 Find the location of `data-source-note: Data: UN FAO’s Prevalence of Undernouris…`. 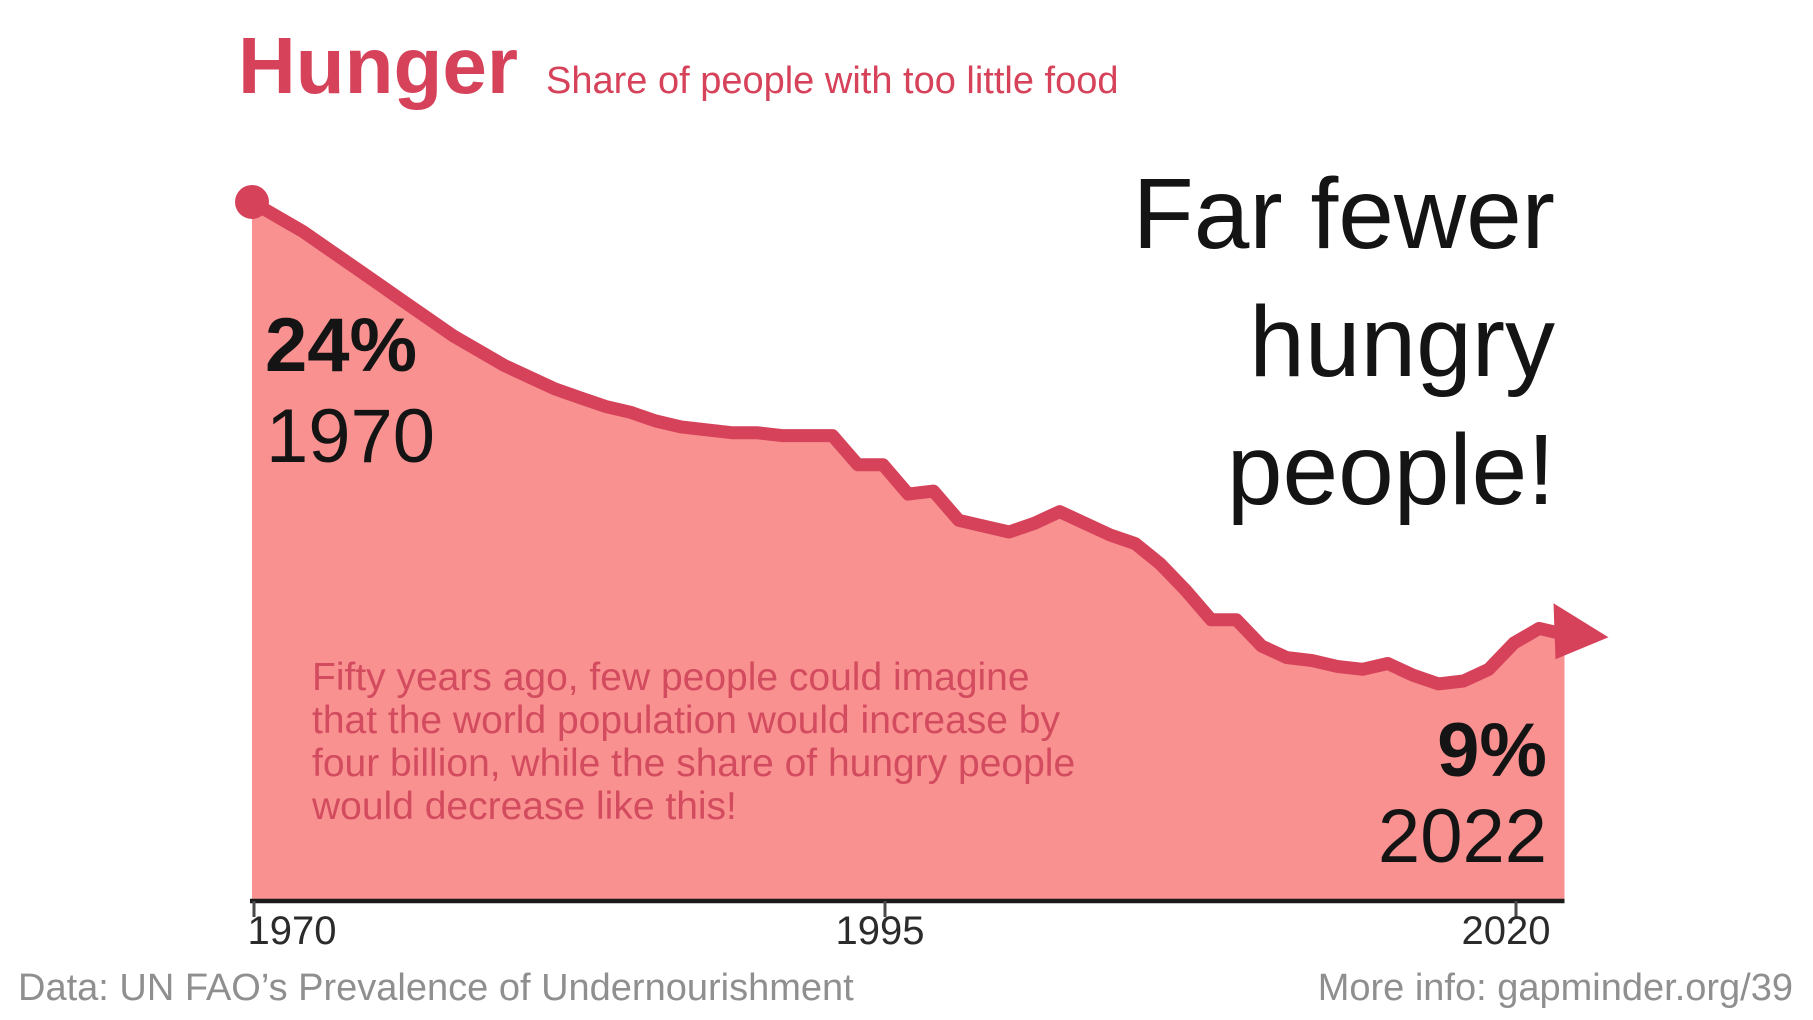

data-source-note: Data: UN FAO’s Prevalence of Undernouris… is located at coordinates (436, 988).